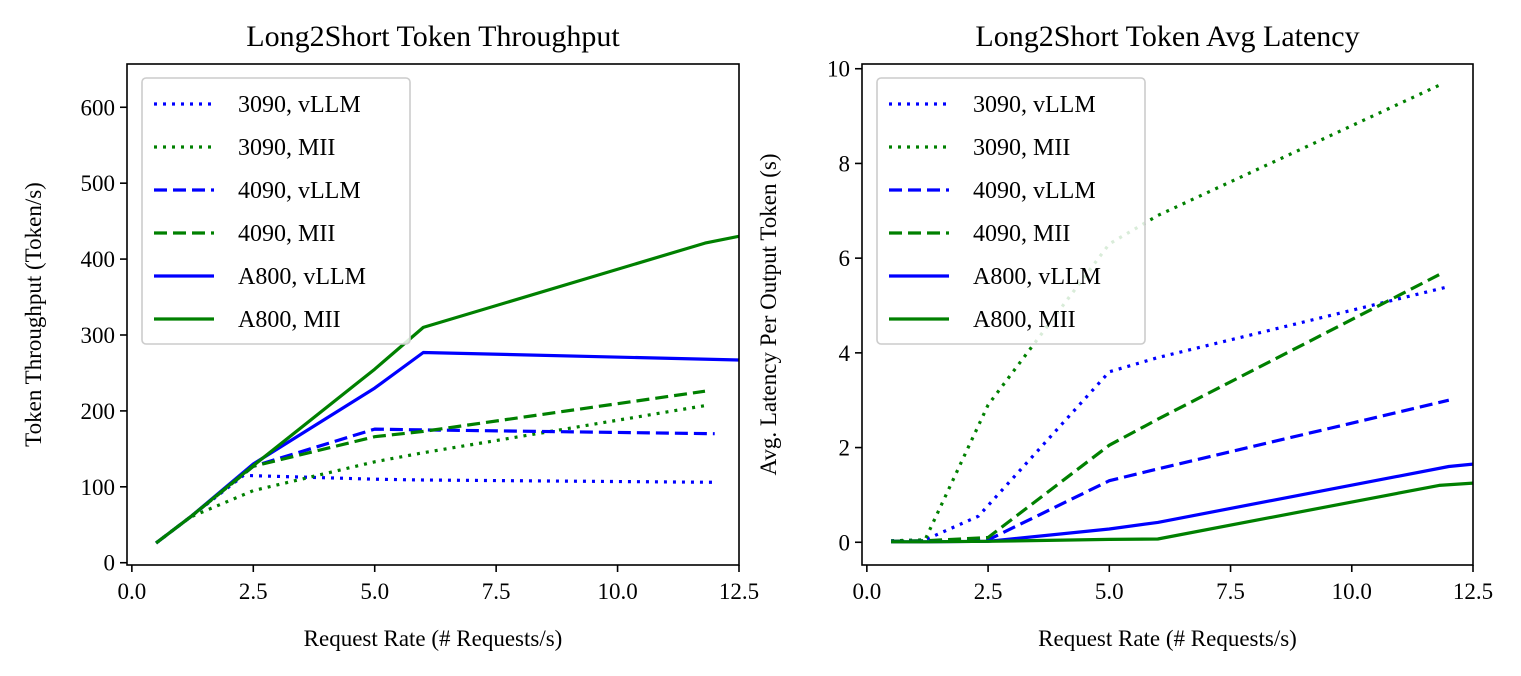  What do you see at coordinates (845, 163) in the screenshot?
I see `y-tick-label: 8` at bounding box center [845, 163].